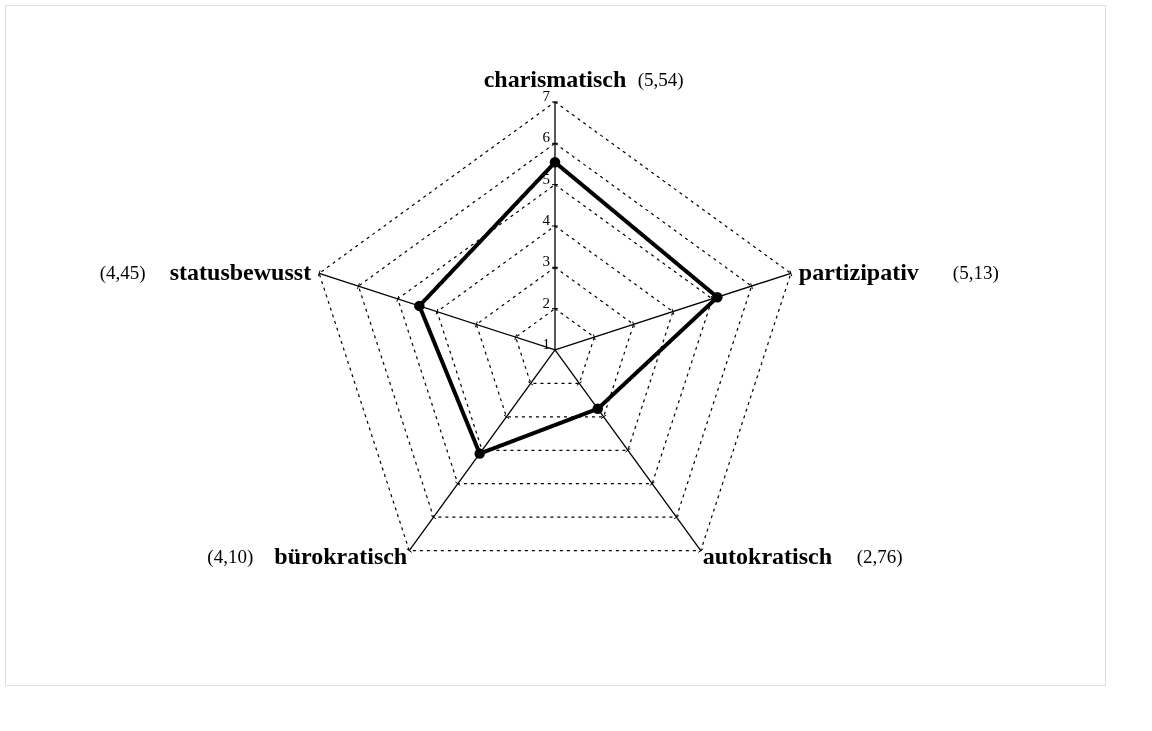  What do you see at coordinates (240, 272) in the screenshot?
I see `spoke-label: statusbewusst` at bounding box center [240, 272].